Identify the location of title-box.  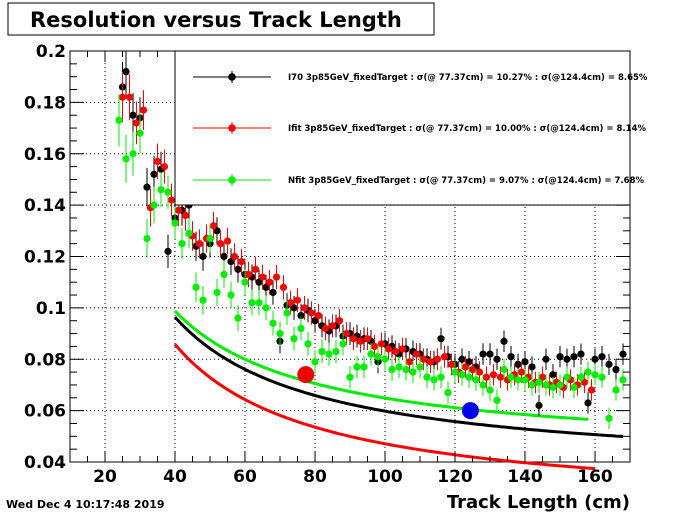
(221, 19).